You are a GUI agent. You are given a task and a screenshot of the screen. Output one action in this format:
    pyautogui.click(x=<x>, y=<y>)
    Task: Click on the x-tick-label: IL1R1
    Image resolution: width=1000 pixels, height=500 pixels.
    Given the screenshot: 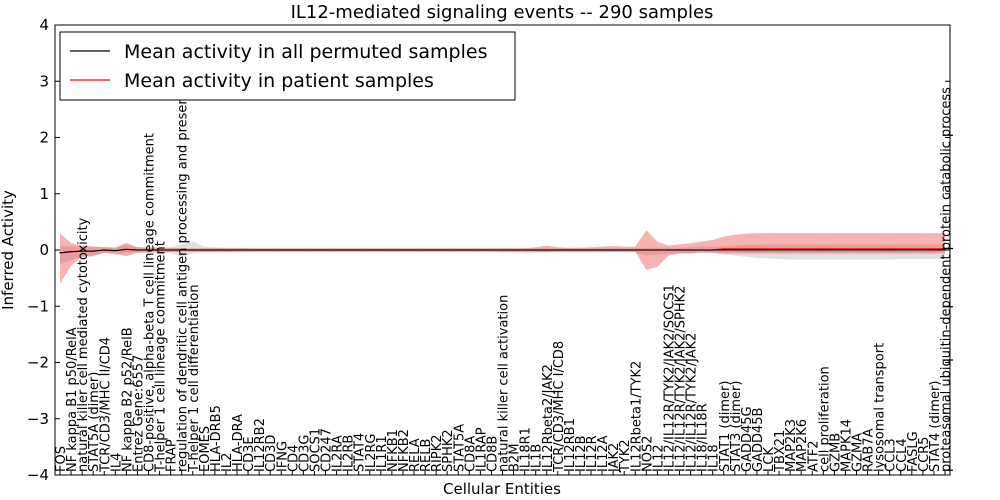 What is the action you would take?
    pyautogui.click(x=382, y=453)
    